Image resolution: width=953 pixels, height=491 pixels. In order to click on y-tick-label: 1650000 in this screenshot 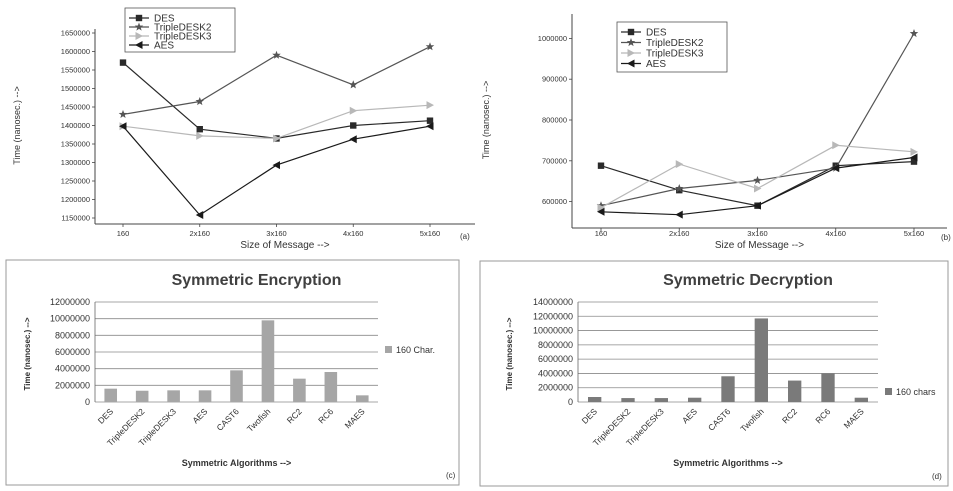, I will do `click(75, 33)`.